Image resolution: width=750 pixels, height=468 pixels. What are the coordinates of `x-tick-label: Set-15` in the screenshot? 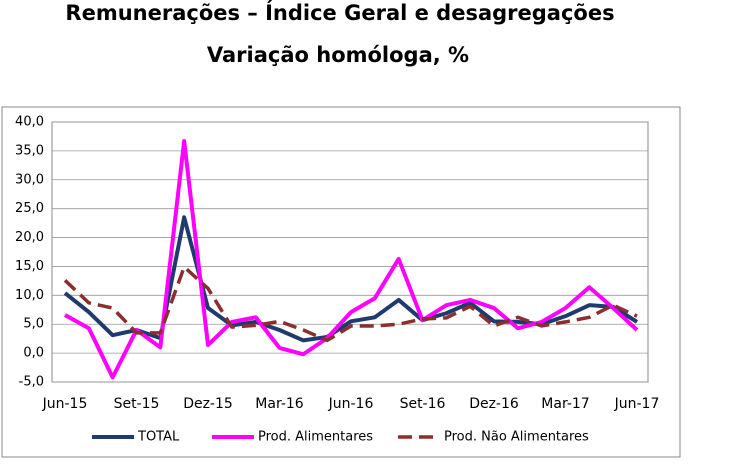 It's located at (137, 404).